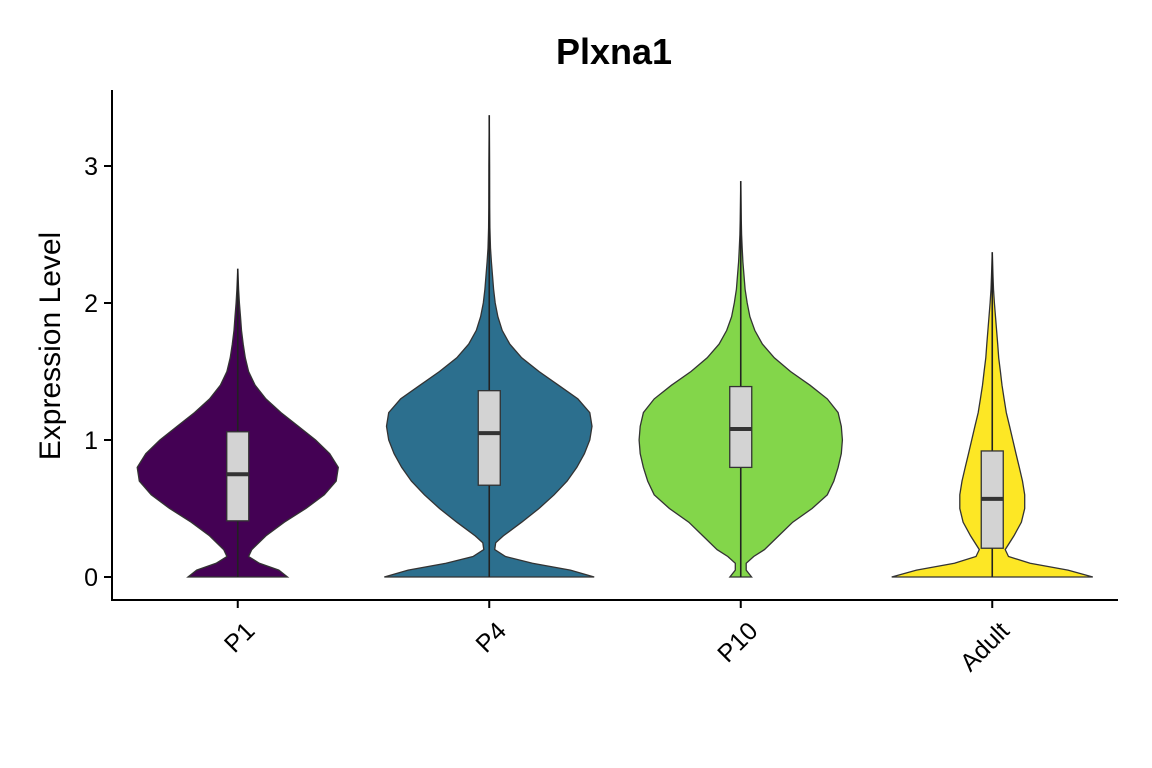  What do you see at coordinates (489, 438) in the screenshot?
I see `box-p4` at bounding box center [489, 438].